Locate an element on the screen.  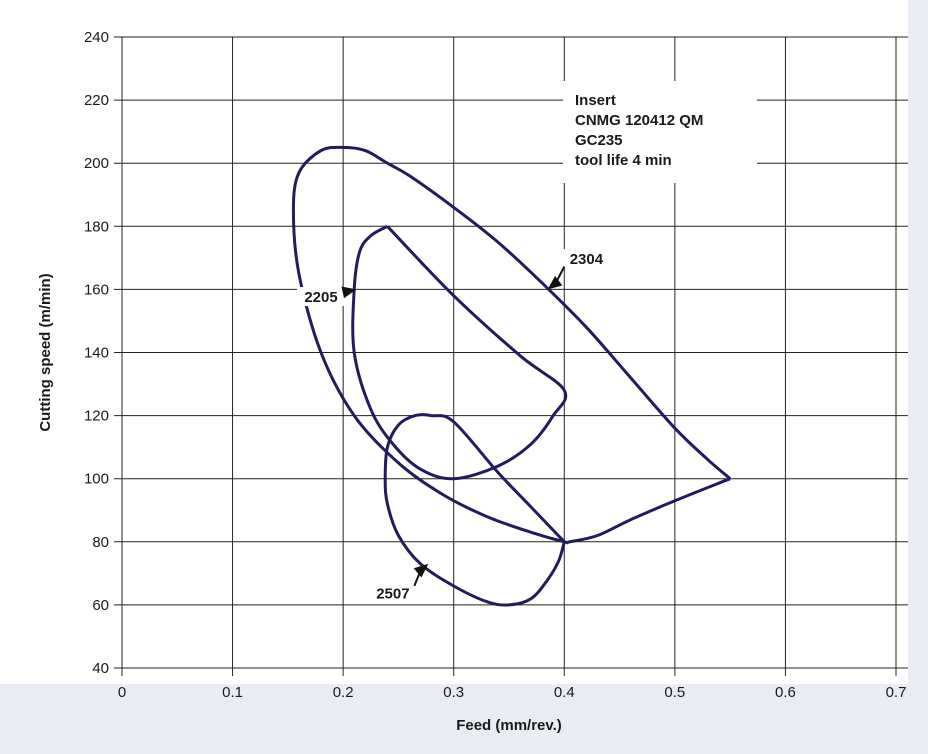
series-label-2304: 2304 is located at coordinates (587, 259).